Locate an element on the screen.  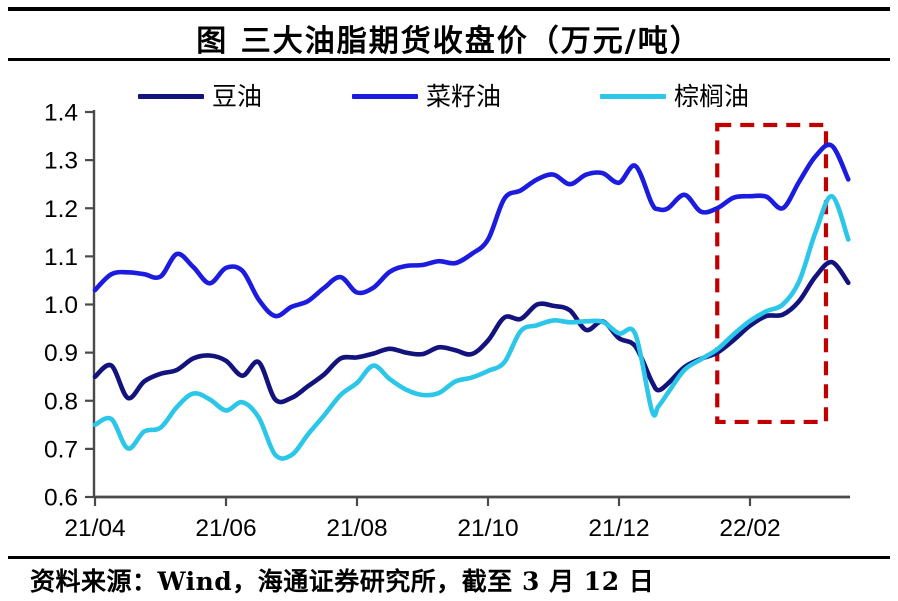
source-note: 资料来源：Wind，海通证券研究所，截至 3 月 12 日 is located at coordinates (342, 581).